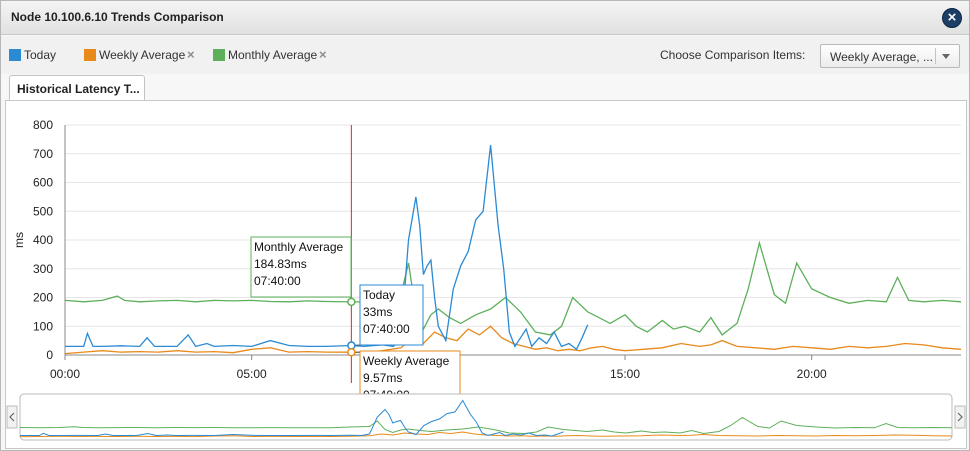 The image size is (970, 451). I want to click on legend-swatch-monthly-average, so click(219, 55).